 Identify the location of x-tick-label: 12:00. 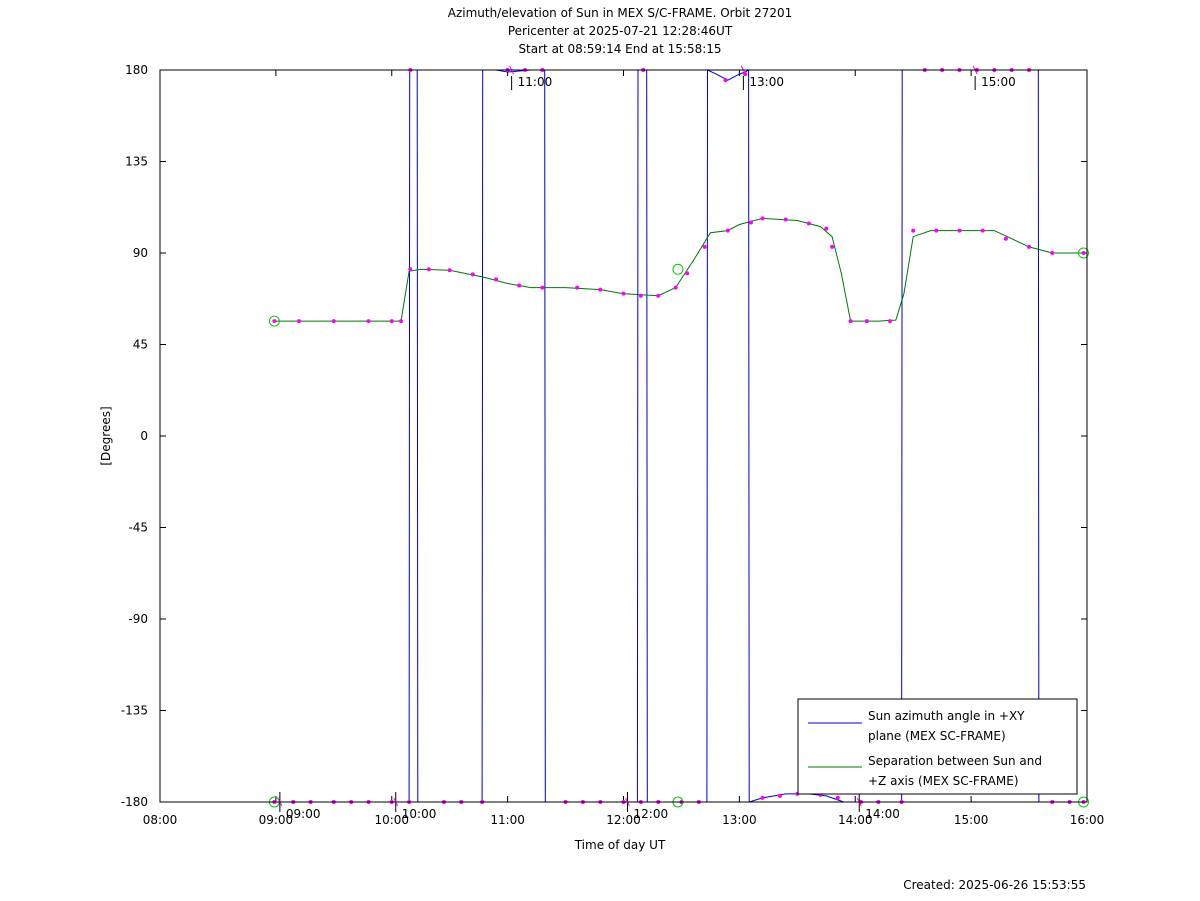
(623, 820).